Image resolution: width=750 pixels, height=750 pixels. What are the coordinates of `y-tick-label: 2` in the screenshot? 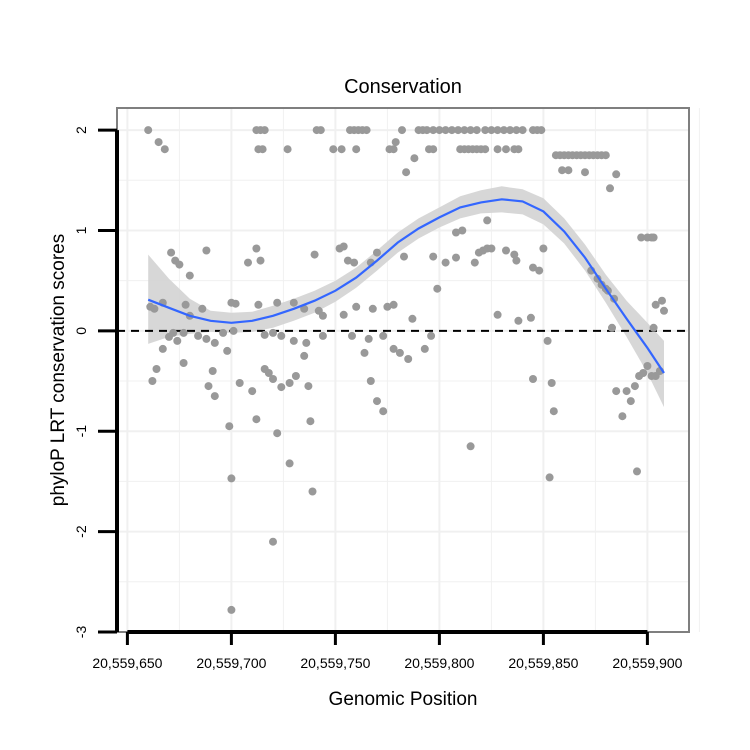 It's located at (81, 130).